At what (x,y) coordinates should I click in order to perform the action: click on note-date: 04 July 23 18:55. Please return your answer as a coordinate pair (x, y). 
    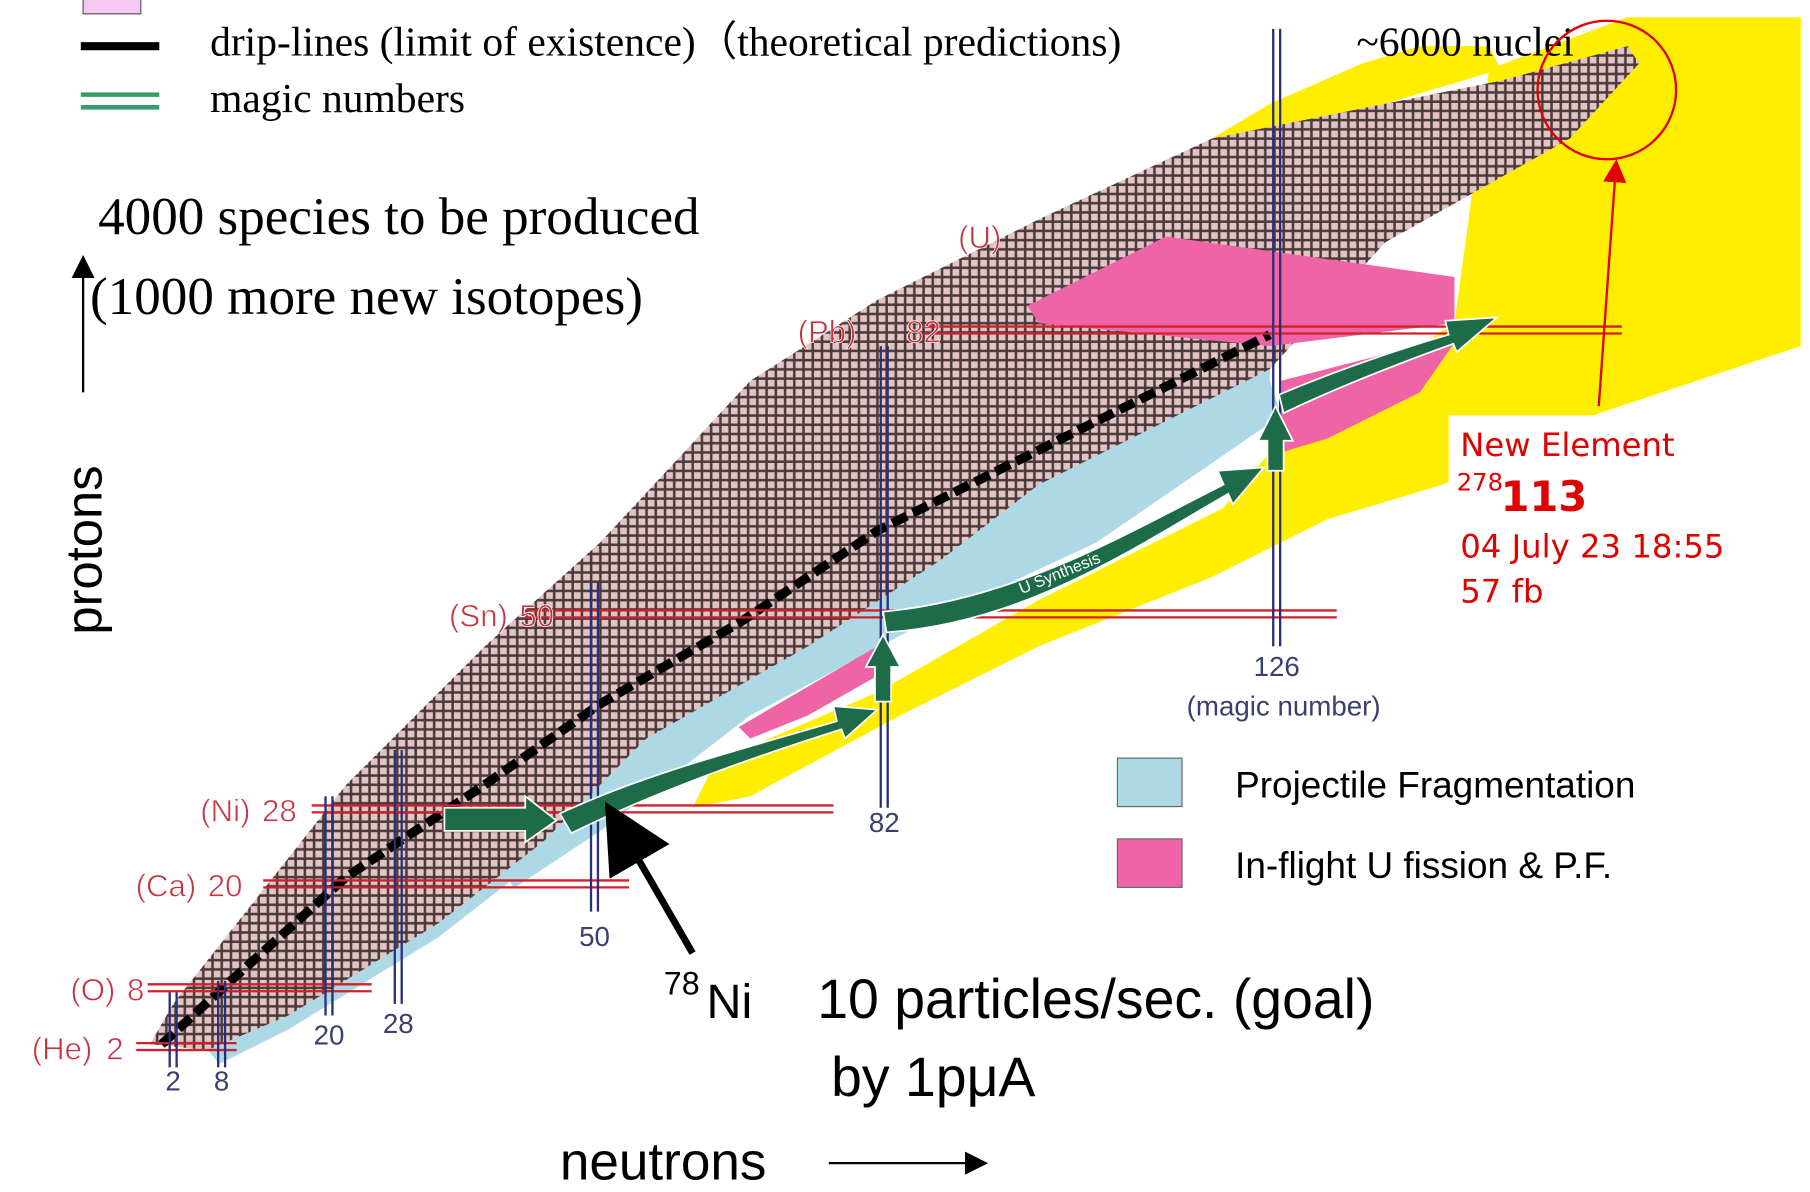
    Looking at the image, I should click on (1592, 546).